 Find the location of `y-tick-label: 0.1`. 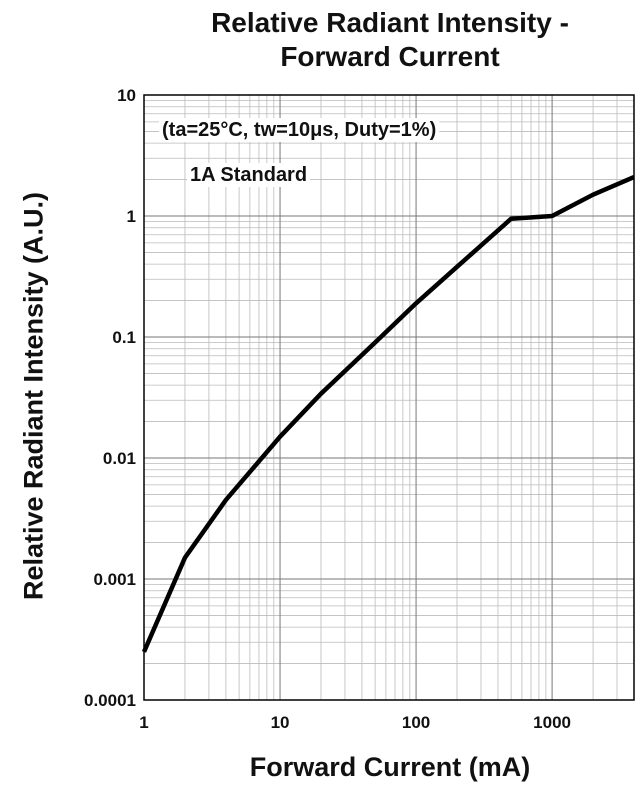

y-tick-label: 0.1 is located at coordinates (124, 337).